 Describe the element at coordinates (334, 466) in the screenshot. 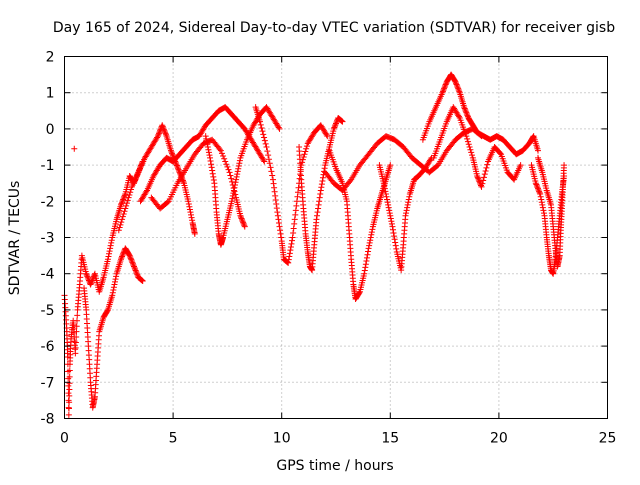

I see `x-axis-label: GPS time / hours` at that location.